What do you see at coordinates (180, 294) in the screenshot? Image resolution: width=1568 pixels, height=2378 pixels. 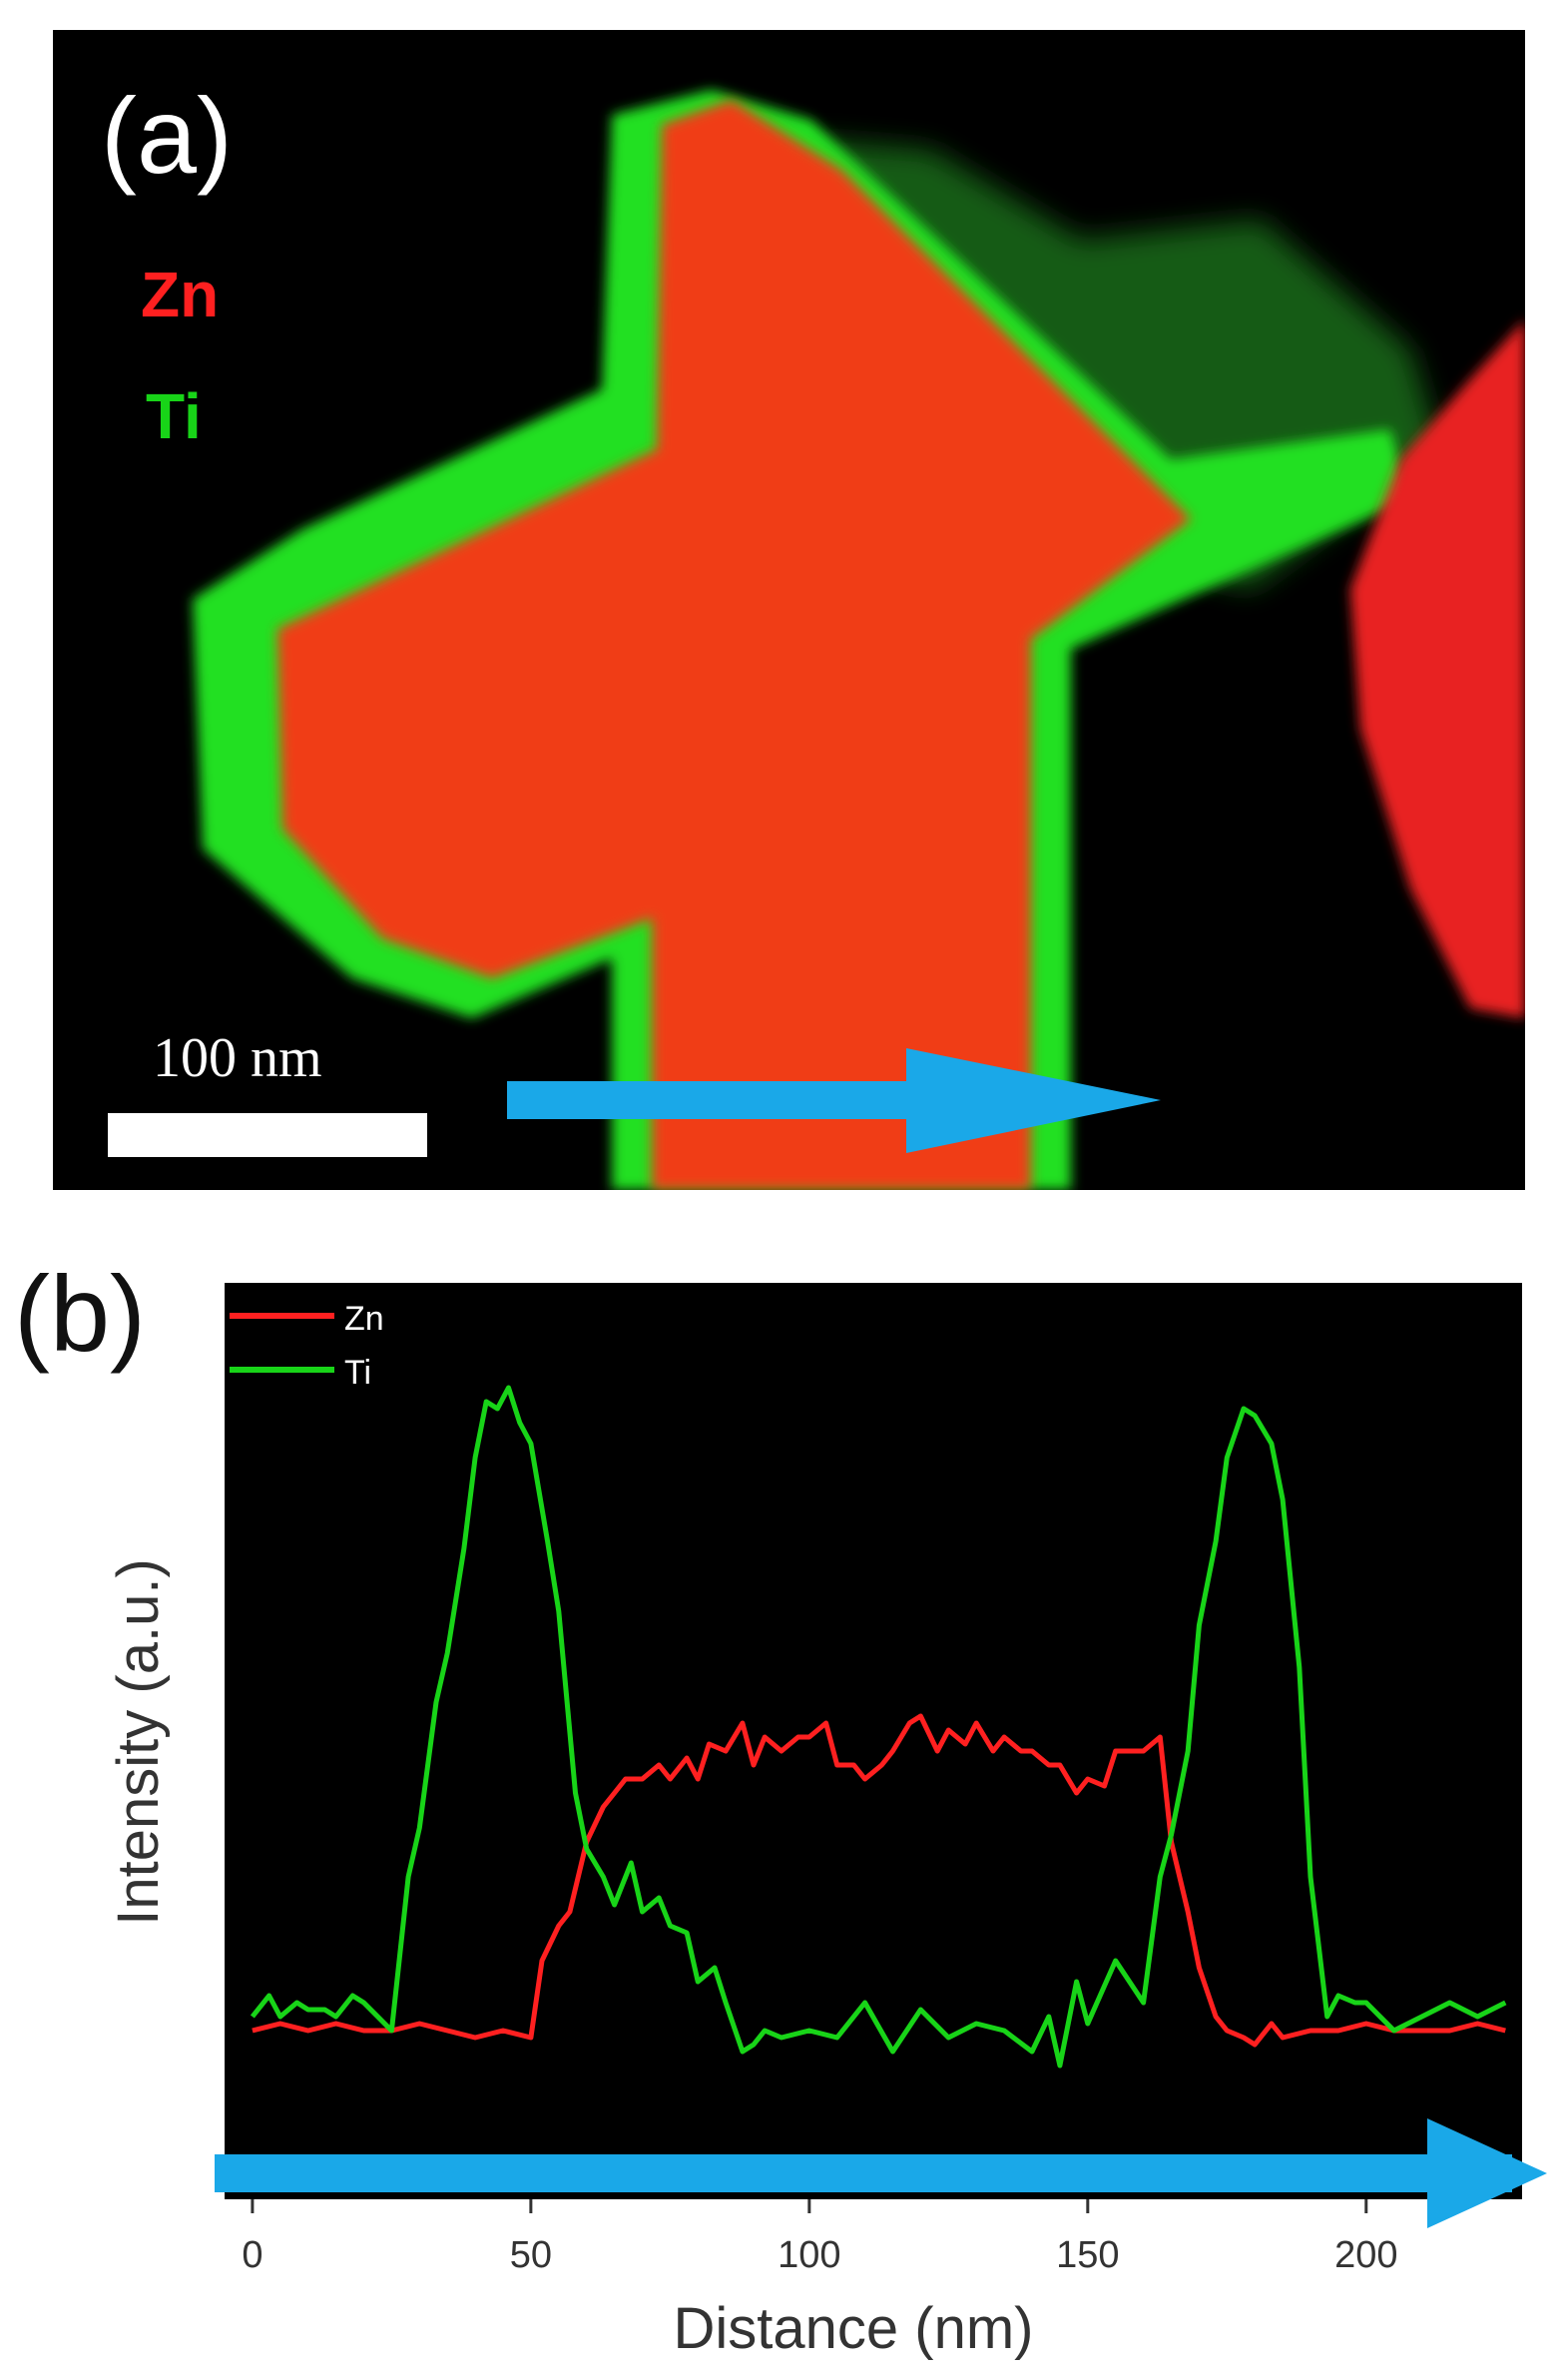 I see `legend-zn-label: Zn` at bounding box center [180, 294].